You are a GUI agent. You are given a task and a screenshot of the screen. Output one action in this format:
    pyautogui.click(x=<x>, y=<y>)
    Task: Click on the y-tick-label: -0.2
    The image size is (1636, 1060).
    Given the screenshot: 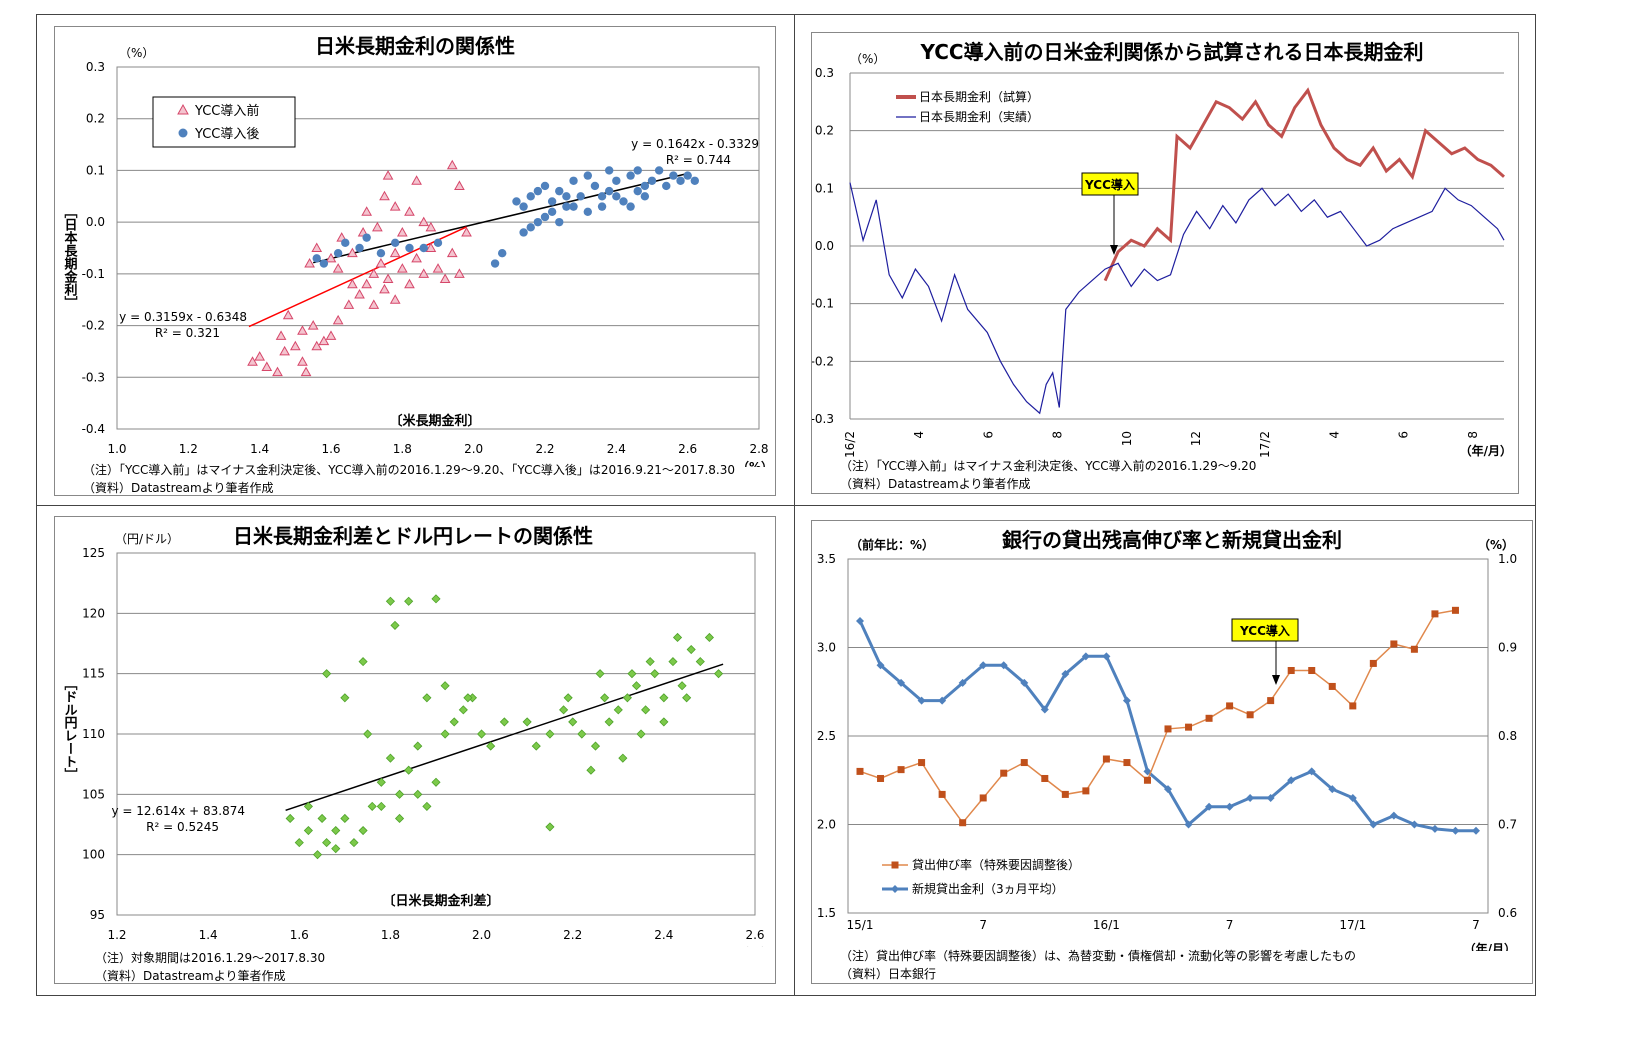 What is the action you would take?
    pyautogui.click(x=93, y=326)
    